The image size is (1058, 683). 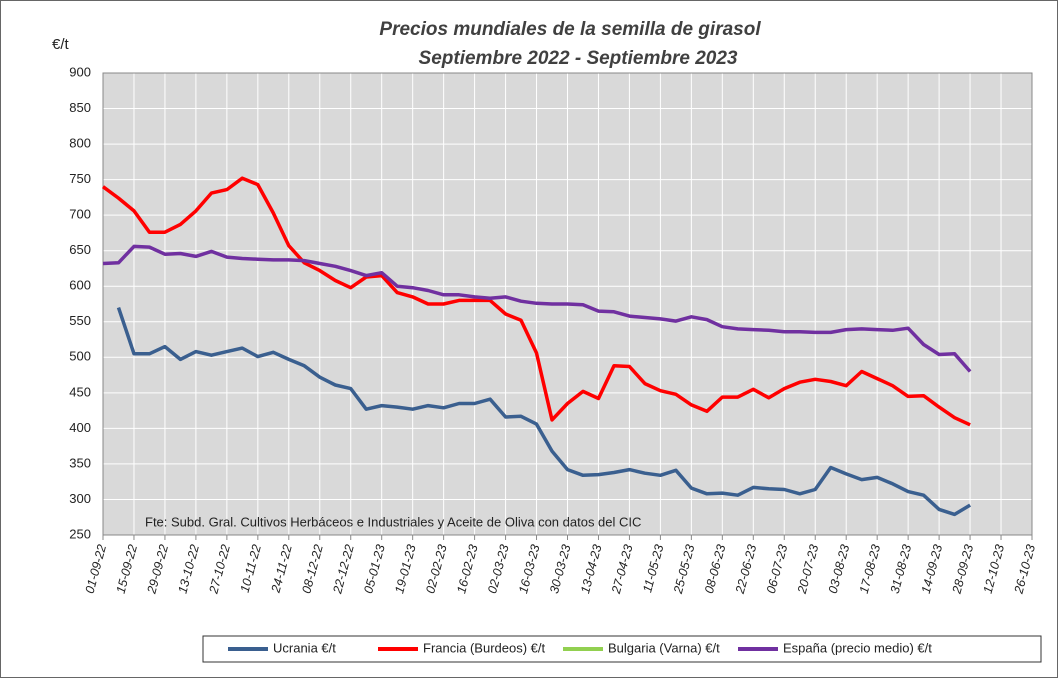 I want to click on y-tick-label: 500, so click(x=80, y=356).